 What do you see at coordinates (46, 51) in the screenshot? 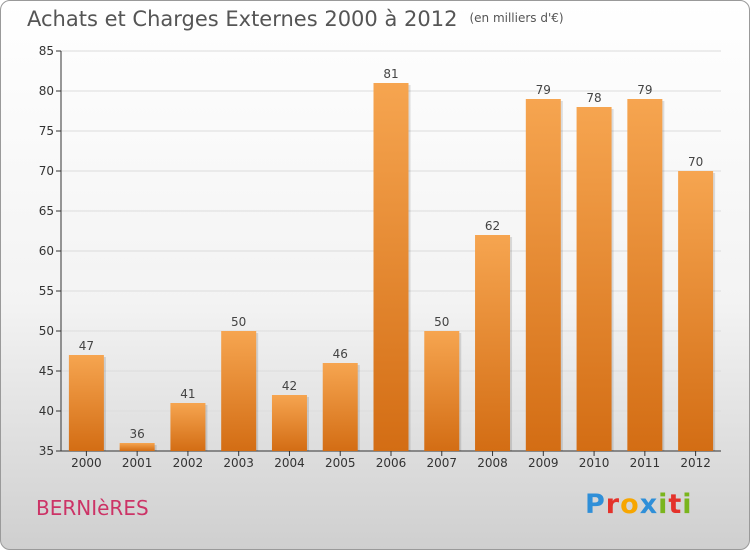
I see `y-tick-label: 85` at bounding box center [46, 51].